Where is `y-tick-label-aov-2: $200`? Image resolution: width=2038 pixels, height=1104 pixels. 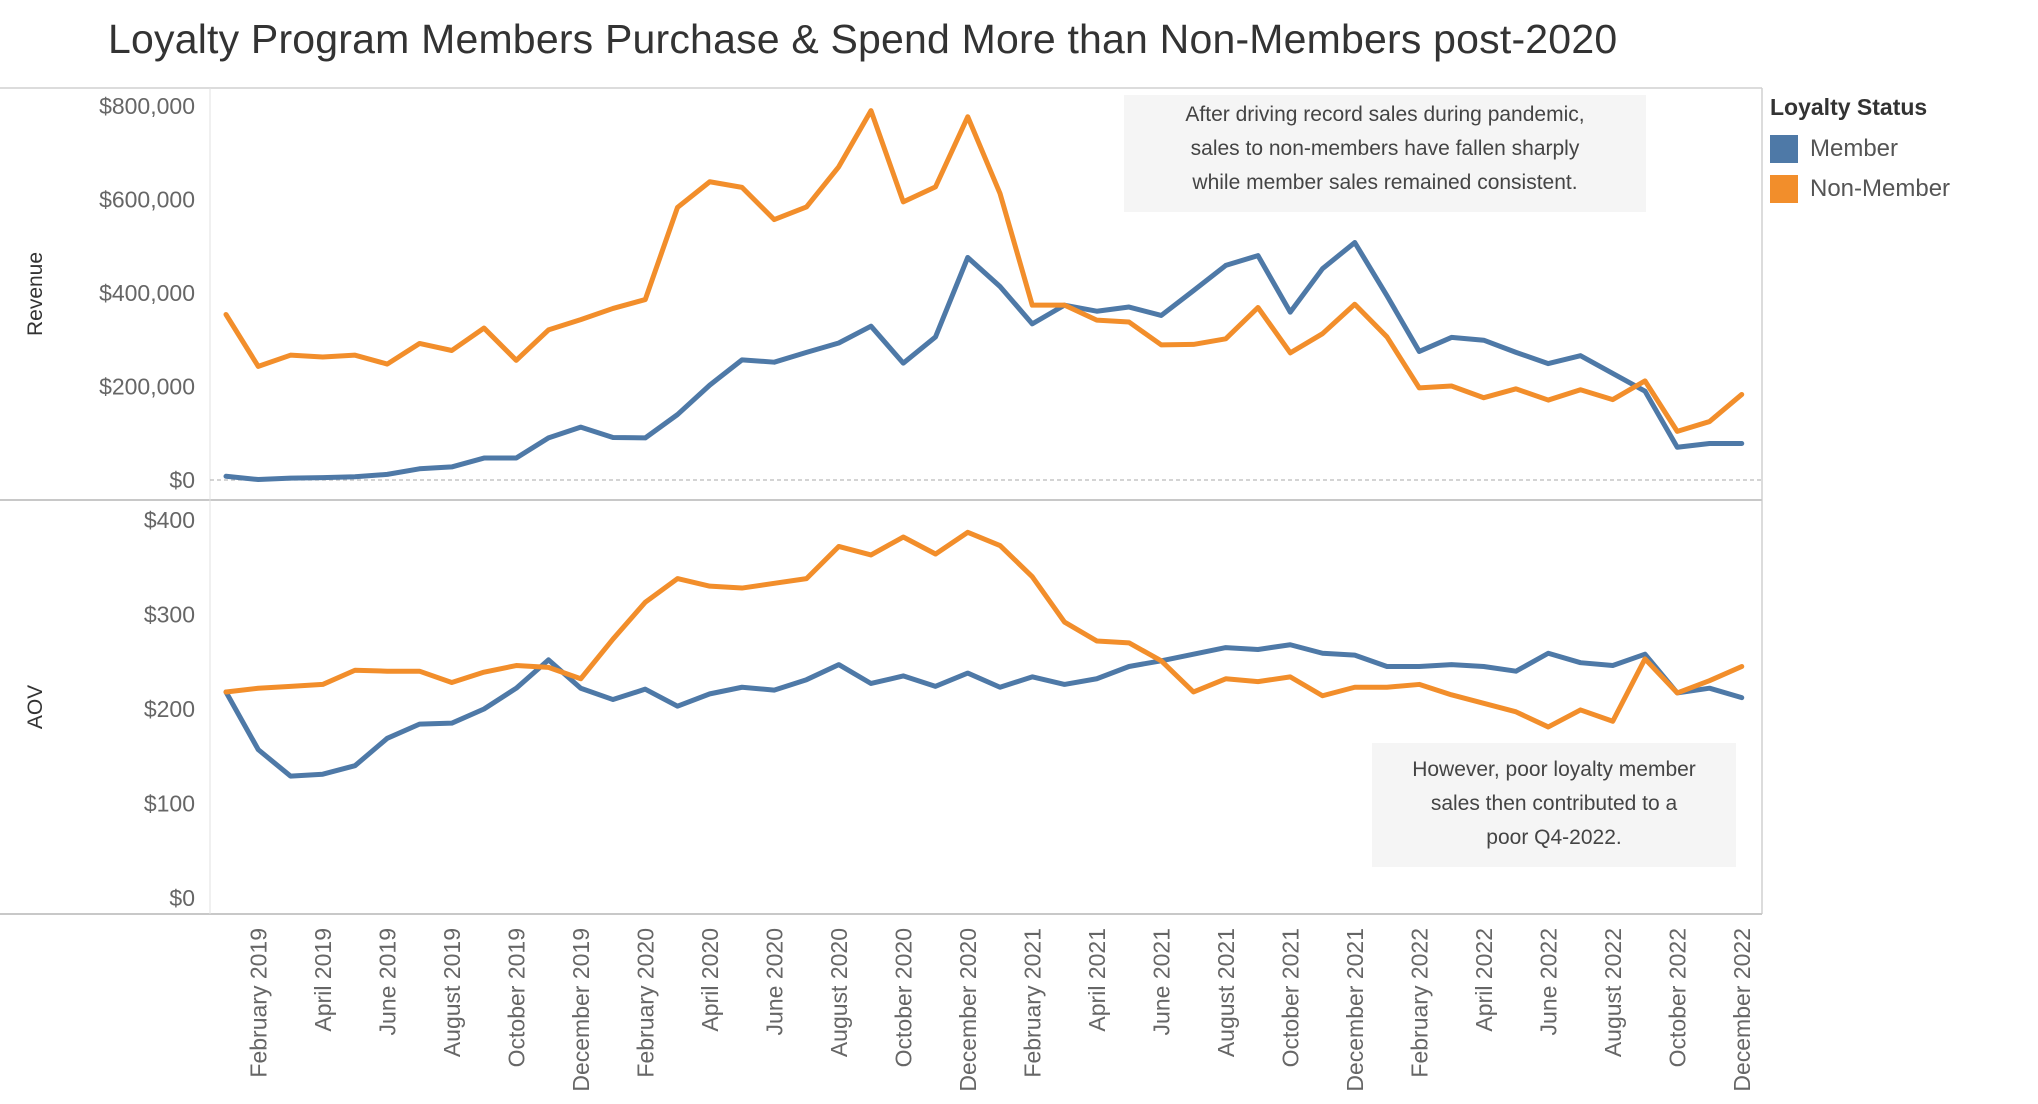
y-tick-label-aov-2: $200 is located at coordinates (169, 709).